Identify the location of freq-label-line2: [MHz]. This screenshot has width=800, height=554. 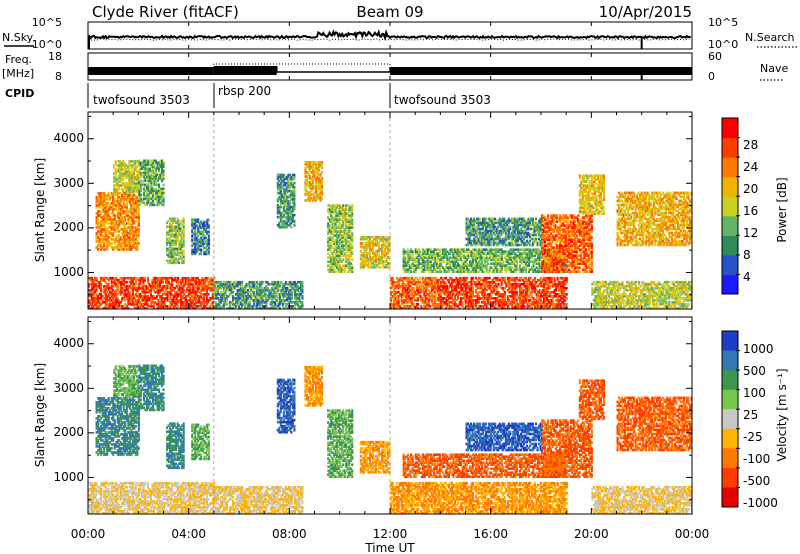
(18, 73).